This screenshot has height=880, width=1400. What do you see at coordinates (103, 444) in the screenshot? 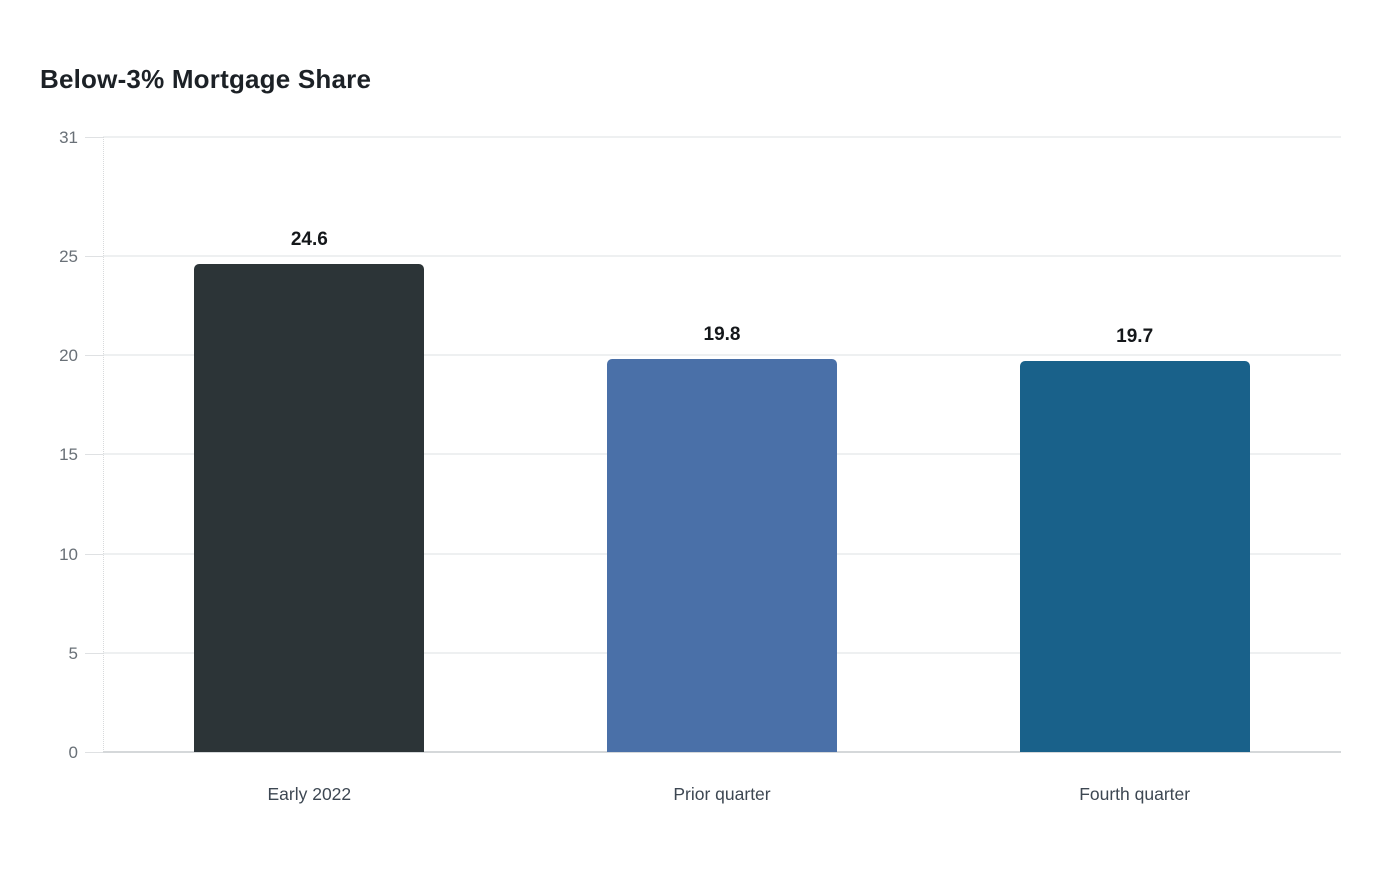
I see `y-axis-line` at bounding box center [103, 444].